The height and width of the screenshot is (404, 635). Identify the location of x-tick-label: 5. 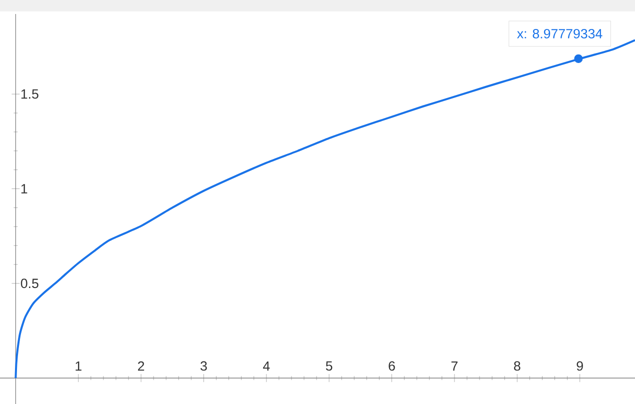
(329, 366).